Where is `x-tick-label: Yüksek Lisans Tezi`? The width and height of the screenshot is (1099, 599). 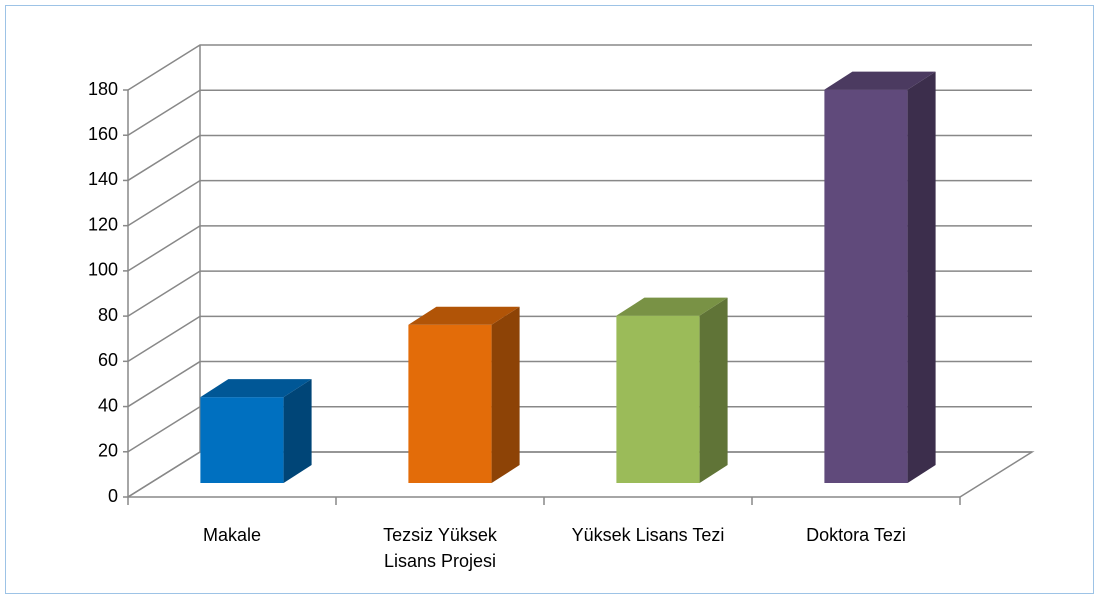 x-tick-label: Yüksek Lisans Tezi is located at coordinates (648, 535).